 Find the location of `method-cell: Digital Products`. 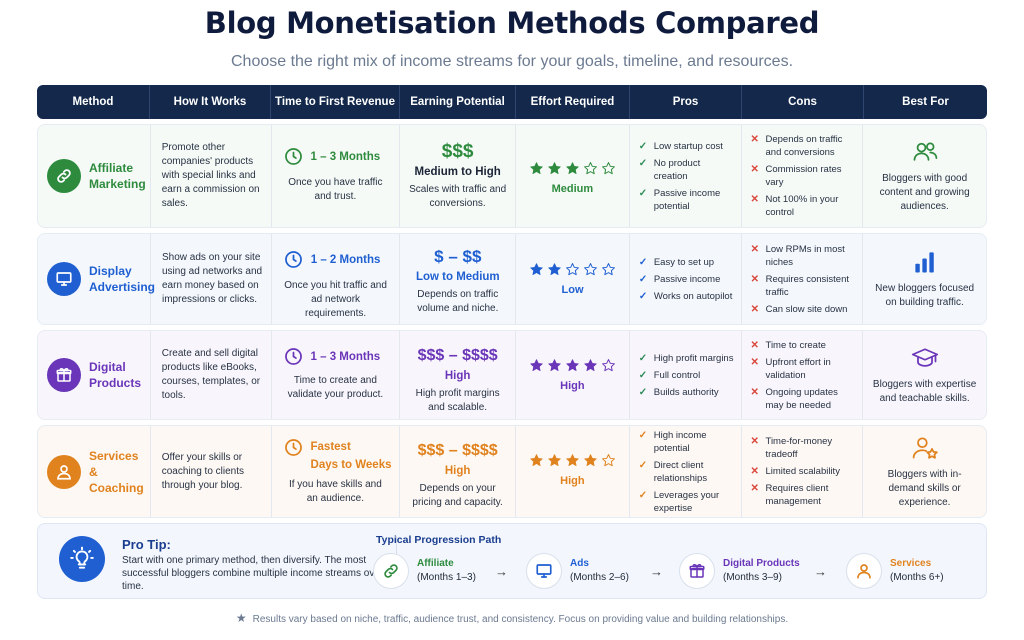

method-cell: Digital Products is located at coordinates (94, 375).